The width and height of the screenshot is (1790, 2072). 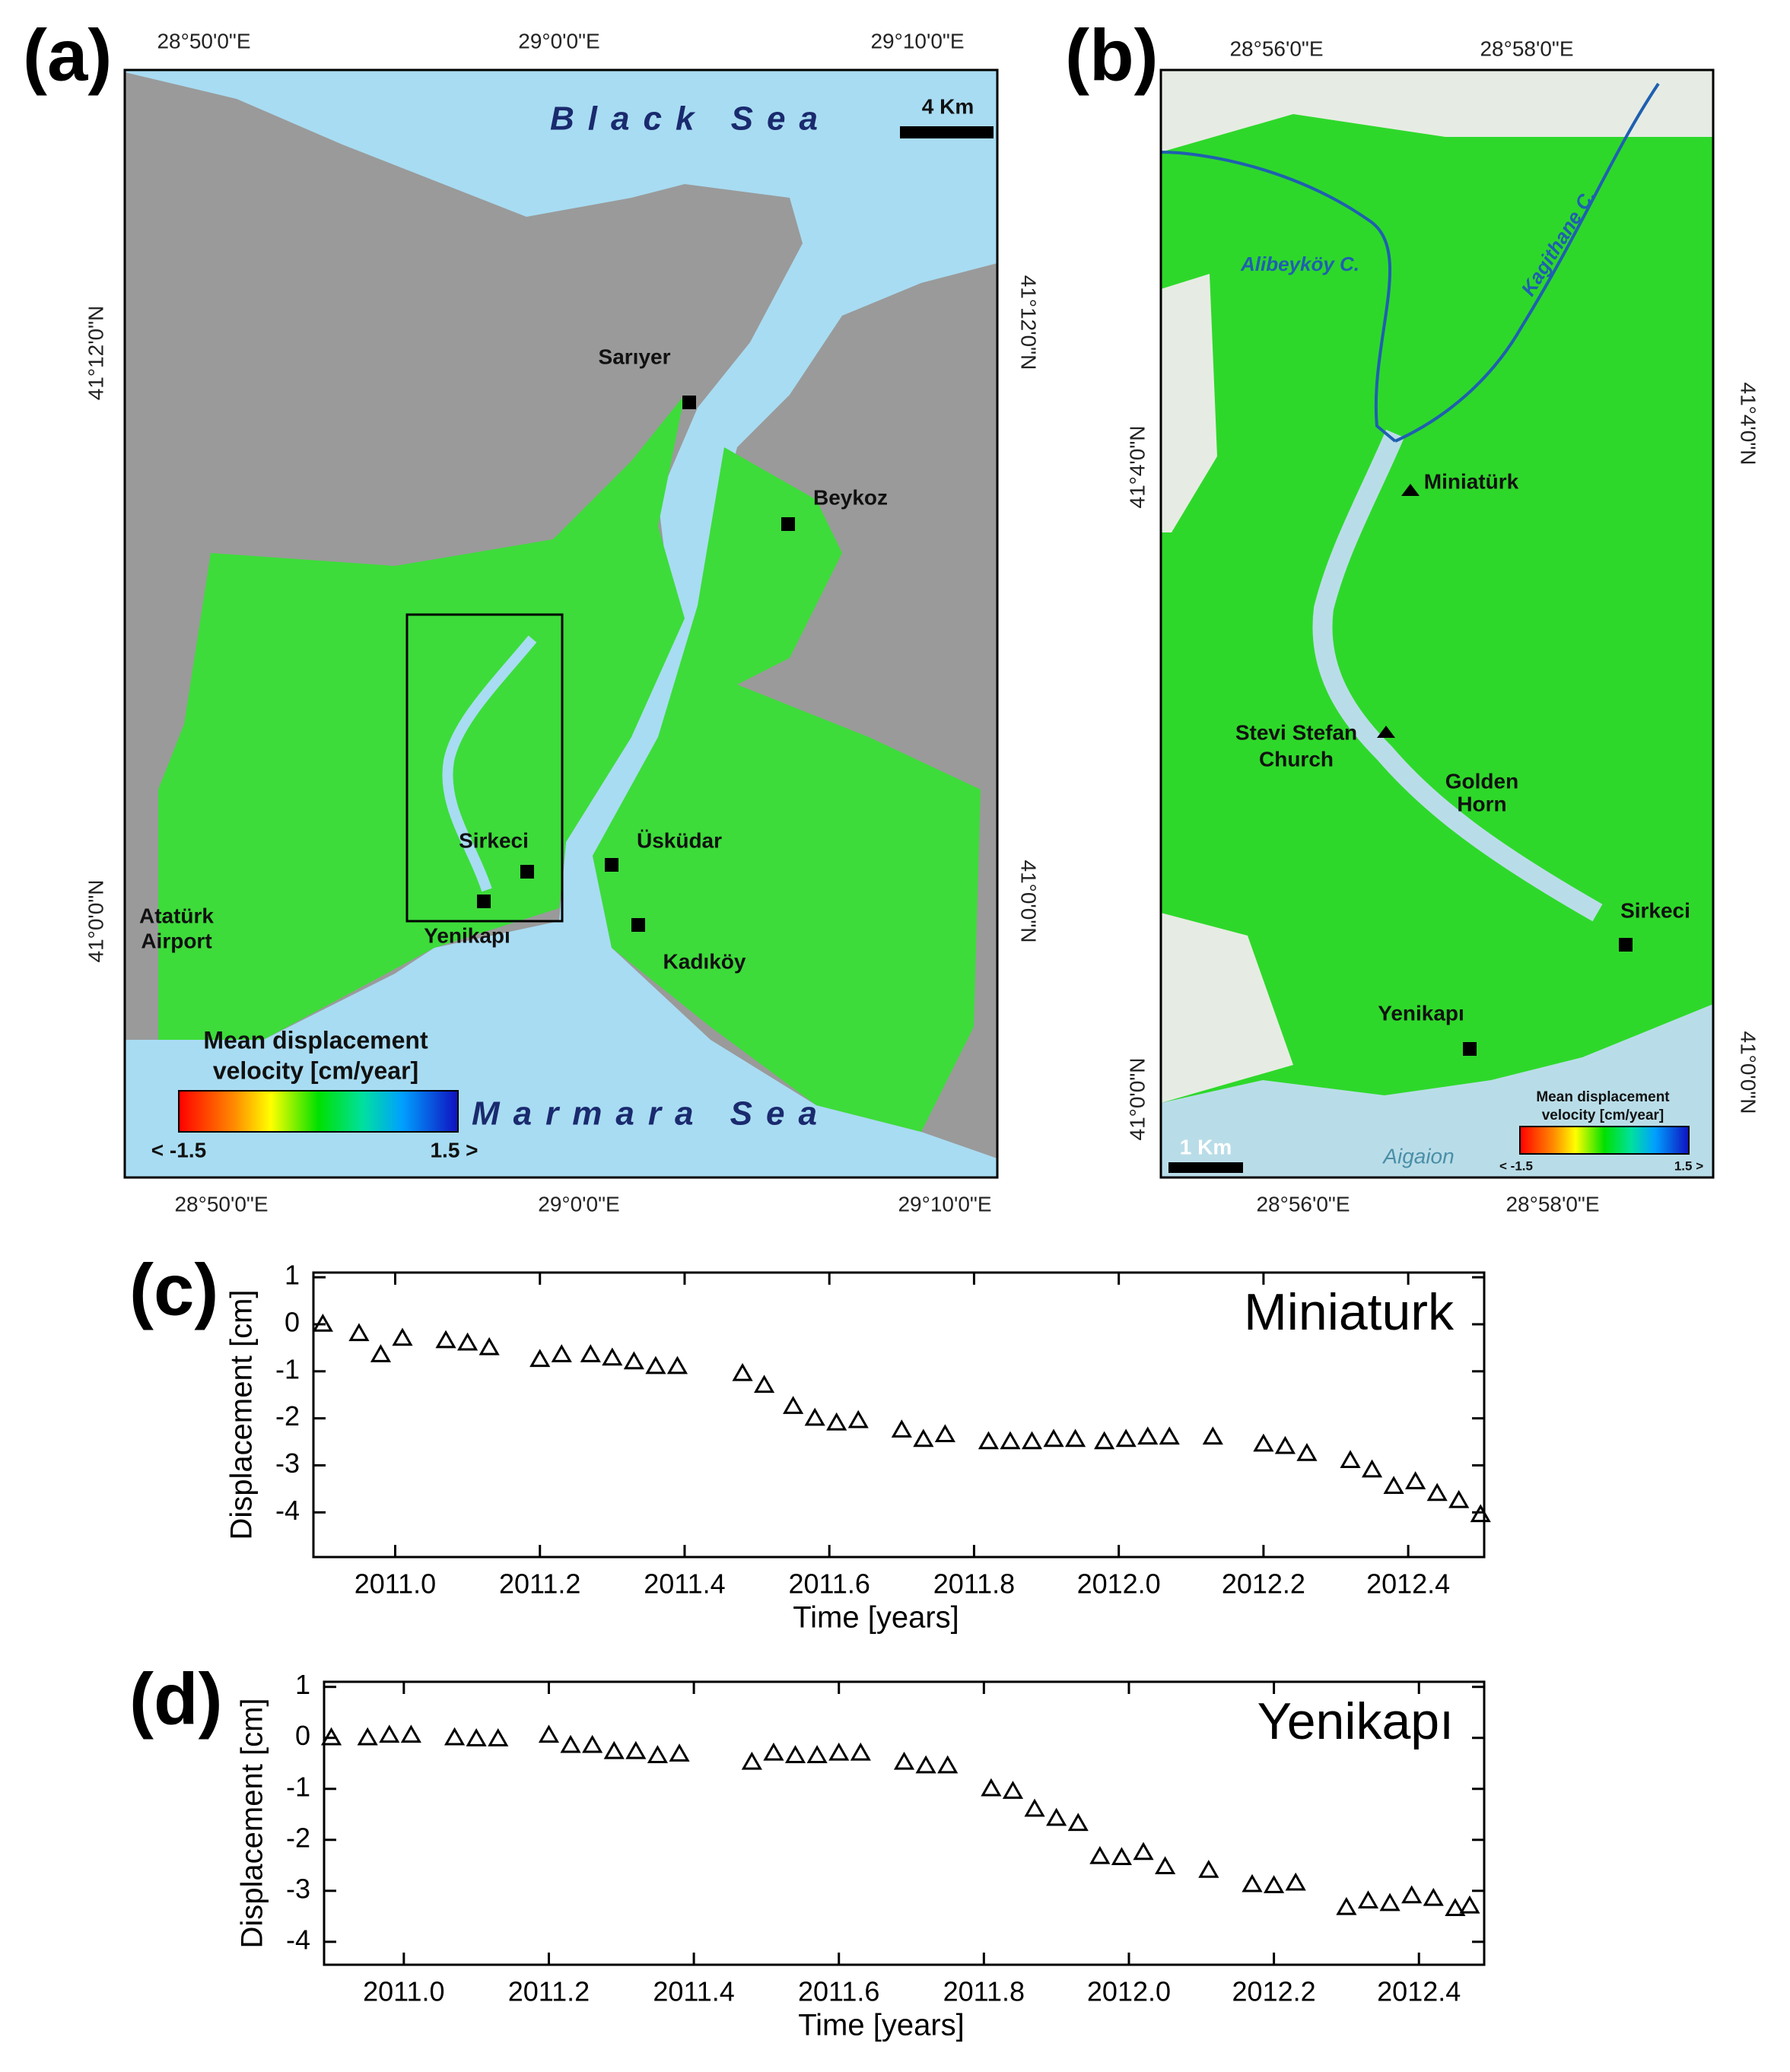 What do you see at coordinates (315, 1070) in the screenshot?
I see `legend-title: velocity [cm/year]` at bounding box center [315, 1070].